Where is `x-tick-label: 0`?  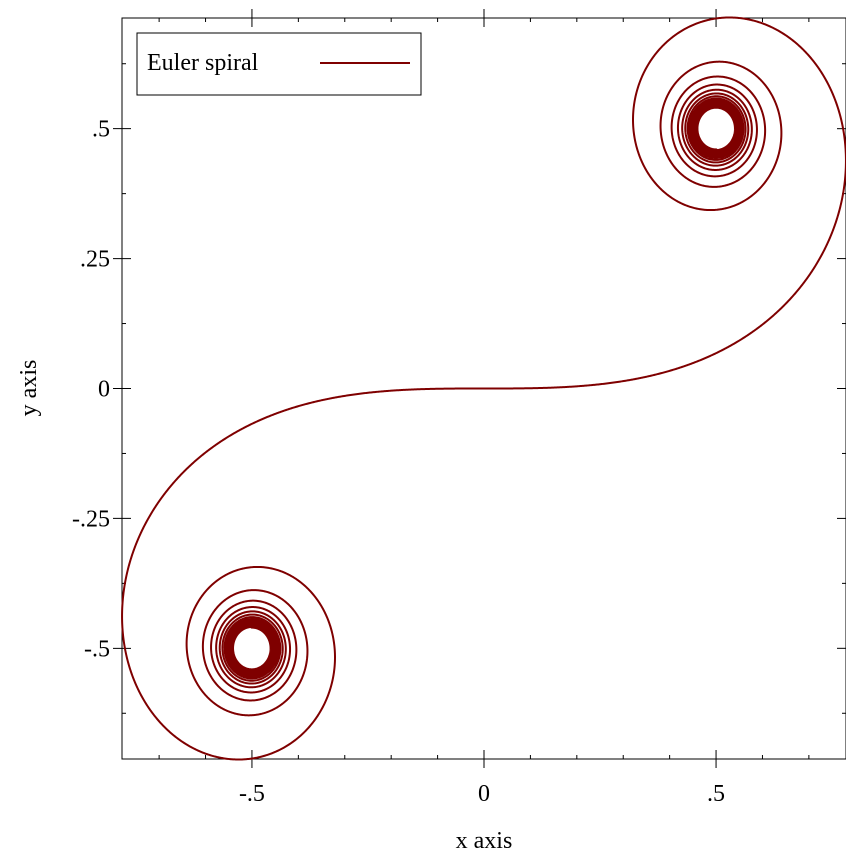 x-tick-label: 0 is located at coordinates (484, 794).